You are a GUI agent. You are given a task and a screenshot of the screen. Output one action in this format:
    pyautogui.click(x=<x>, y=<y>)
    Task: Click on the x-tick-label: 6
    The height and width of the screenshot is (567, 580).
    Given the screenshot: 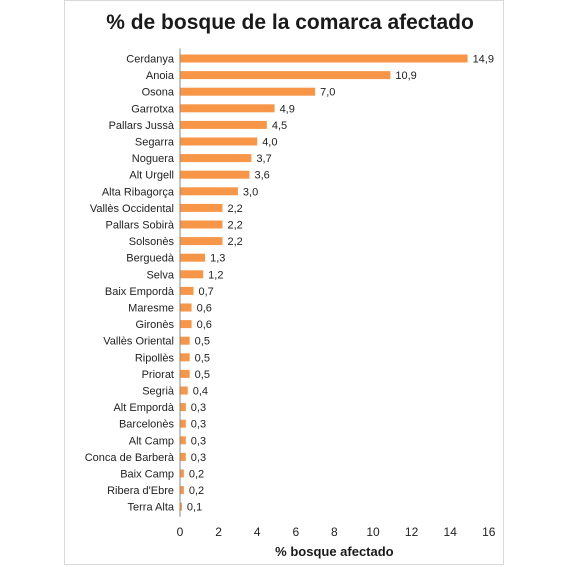 What is the action you would take?
    pyautogui.click(x=295, y=532)
    